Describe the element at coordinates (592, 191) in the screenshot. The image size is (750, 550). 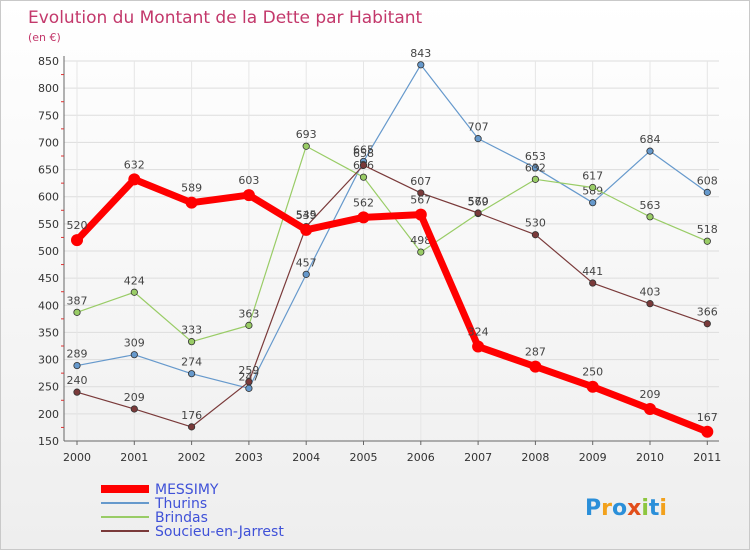
I see `data-label: 589` at that location.